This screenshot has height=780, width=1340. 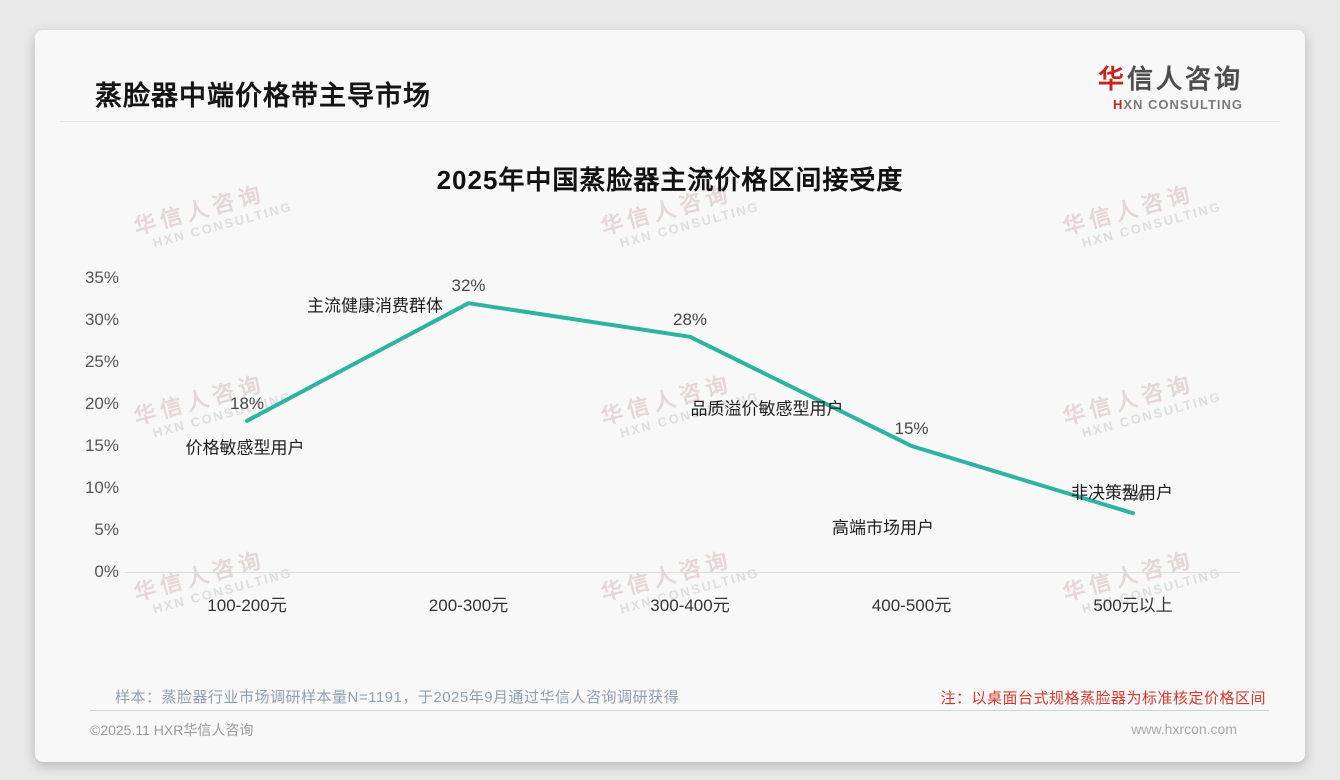 What do you see at coordinates (1118, 104) in the screenshot?
I see `logo-en-accent: H` at bounding box center [1118, 104].